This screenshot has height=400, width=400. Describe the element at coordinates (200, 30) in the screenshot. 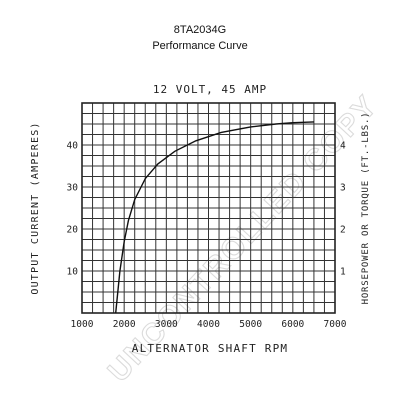

I see `chart-title: 8TA2034G` at that location.